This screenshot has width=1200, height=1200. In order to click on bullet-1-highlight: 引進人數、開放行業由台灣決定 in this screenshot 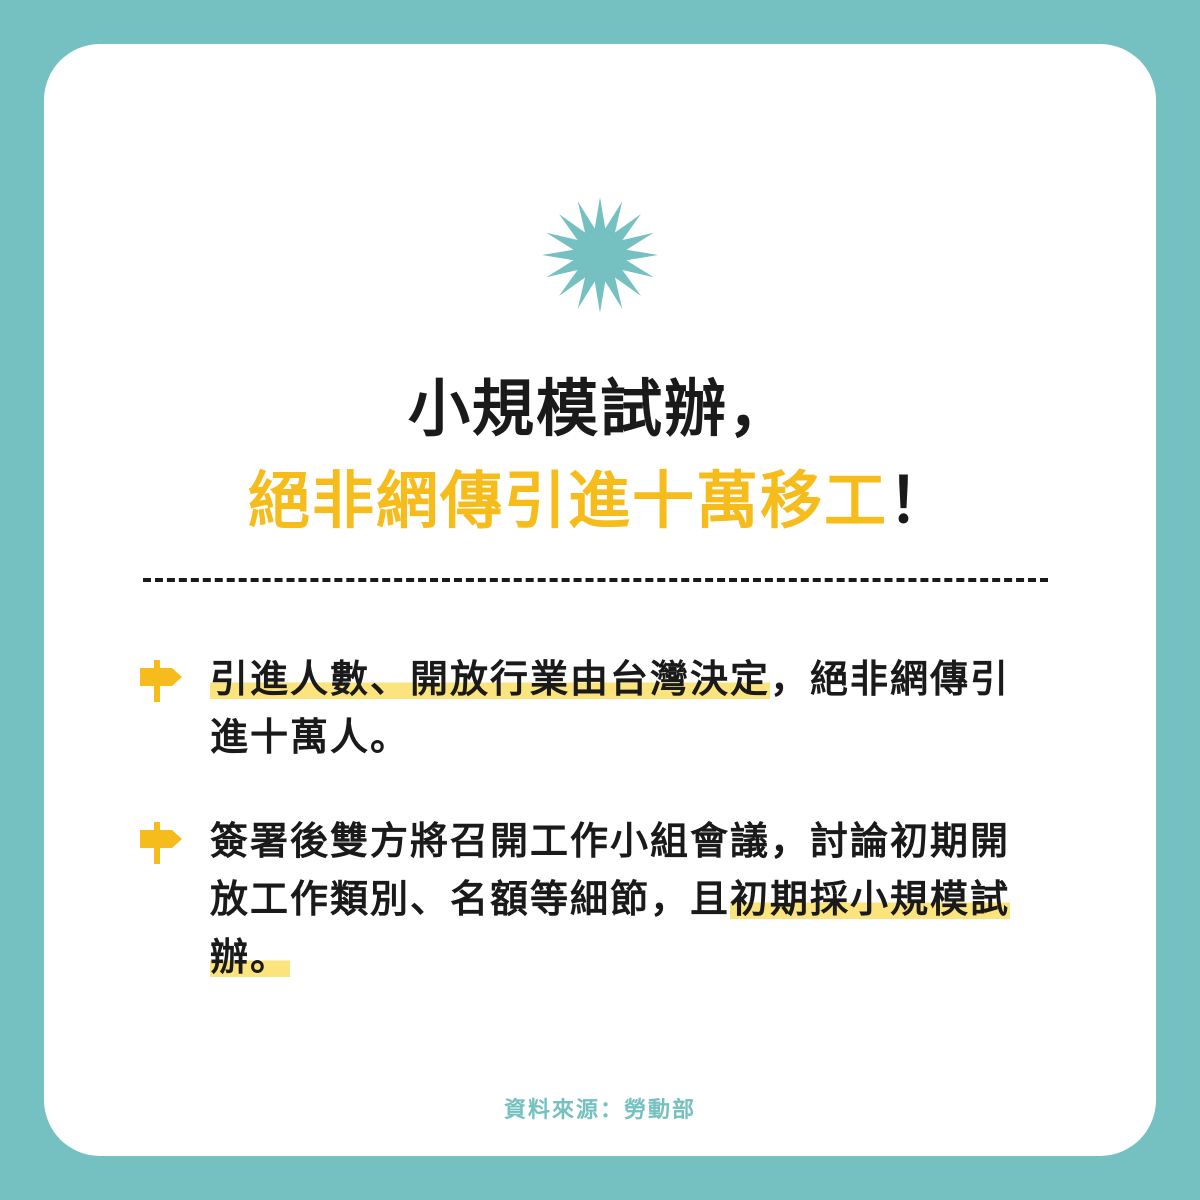, I will do `click(490, 679)`.